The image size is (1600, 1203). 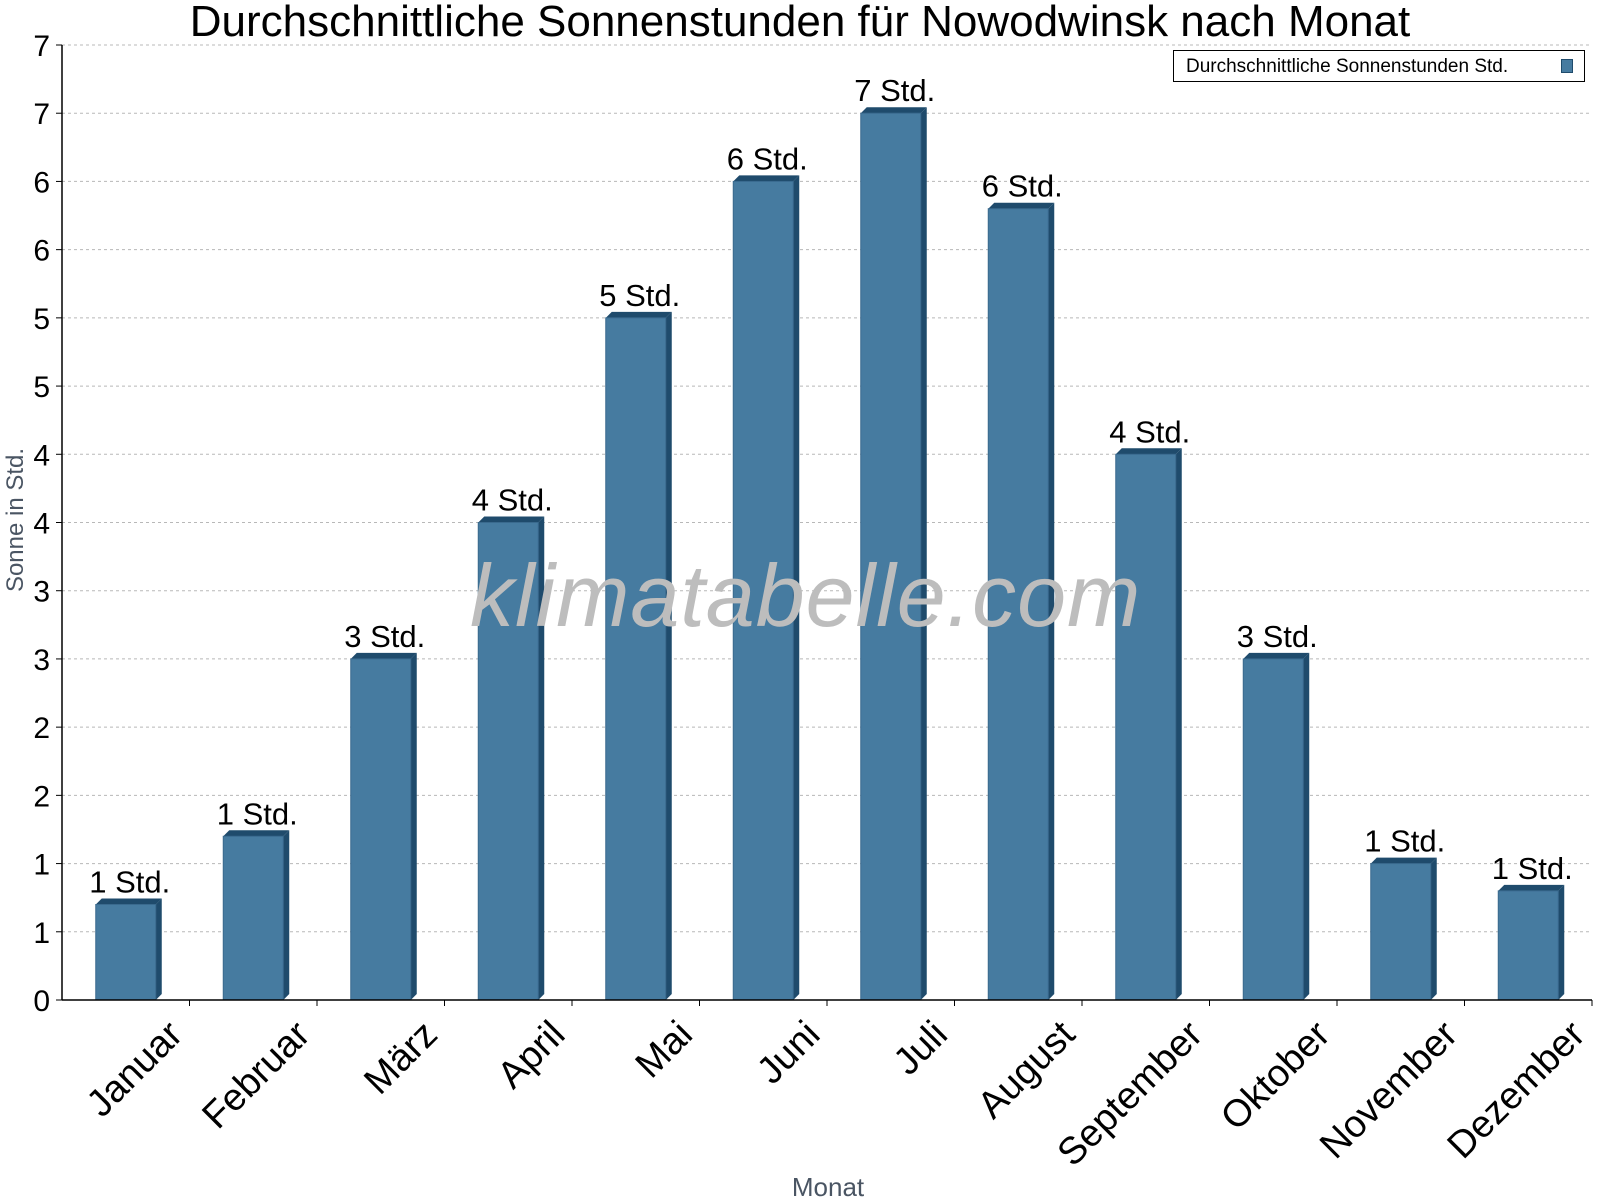 What do you see at coordinates (1347, 66) in the screenshot?
I see `legend-series-label: Durchschnittliche Sonnenstunden Std.` at bounding box center [1347, 66].